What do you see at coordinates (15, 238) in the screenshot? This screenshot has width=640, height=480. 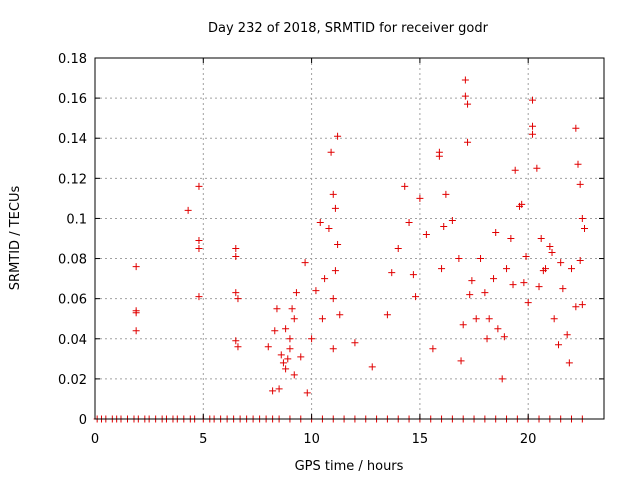 I see `y-axis-label: SRMTID / TECUs` at bounding box center [15, 238].